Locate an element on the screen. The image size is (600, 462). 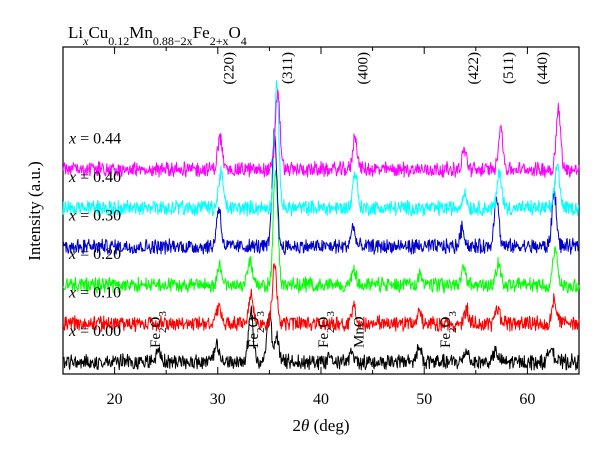
series-label-3: x = 0.30 is located at coordinates (94, 216).